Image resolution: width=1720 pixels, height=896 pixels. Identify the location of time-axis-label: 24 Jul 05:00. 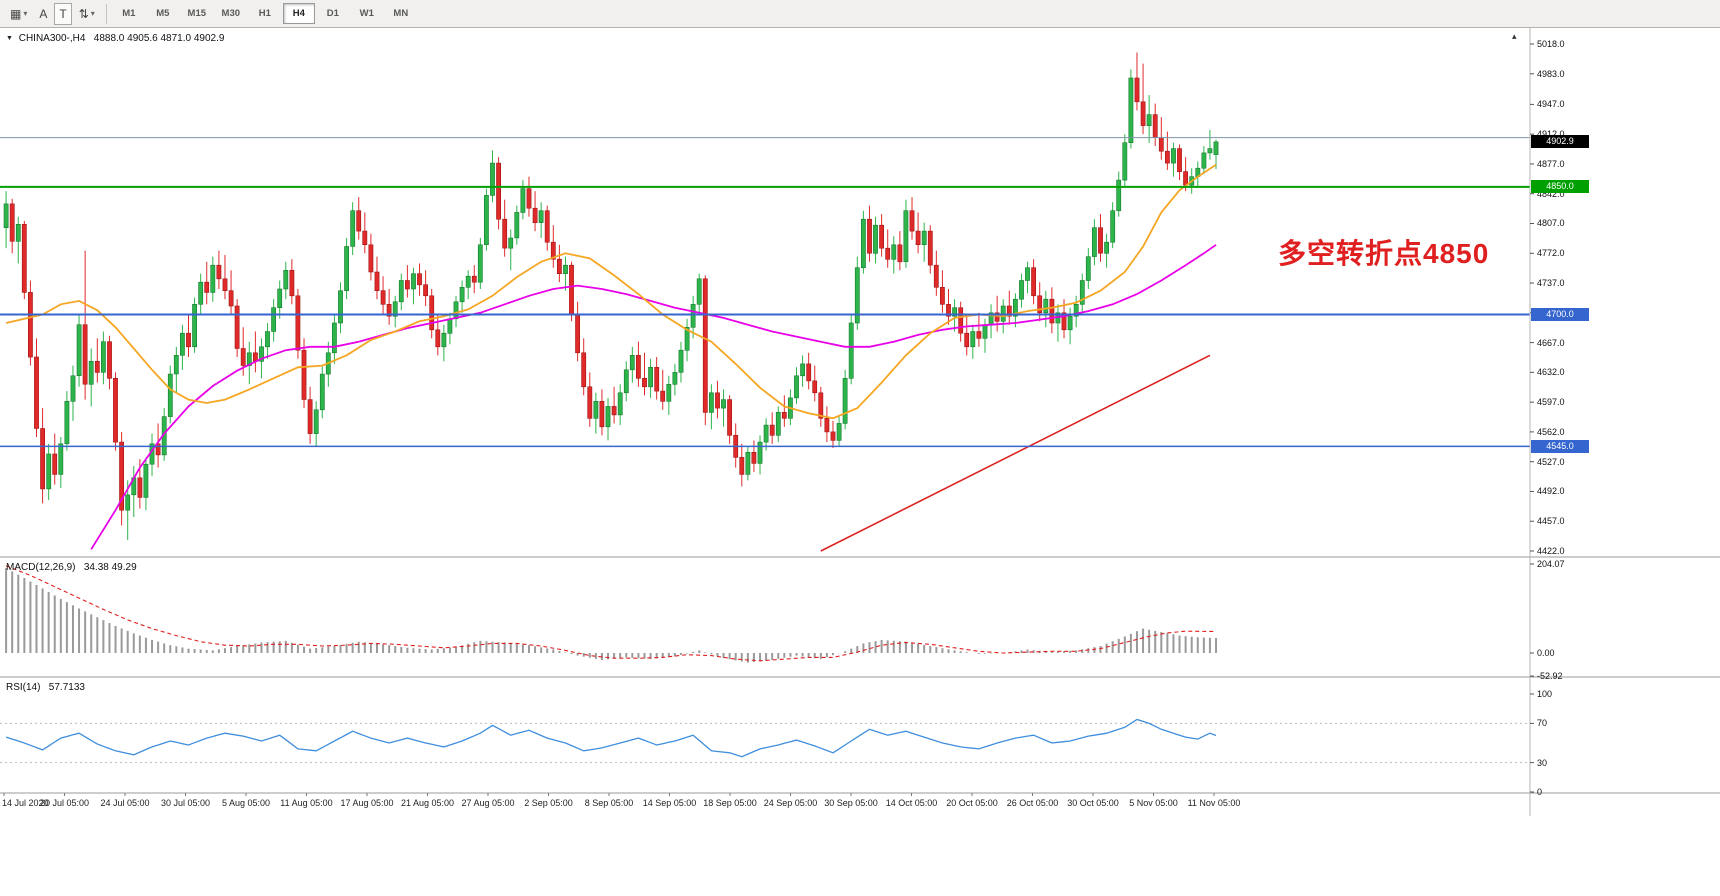
(125, 803).